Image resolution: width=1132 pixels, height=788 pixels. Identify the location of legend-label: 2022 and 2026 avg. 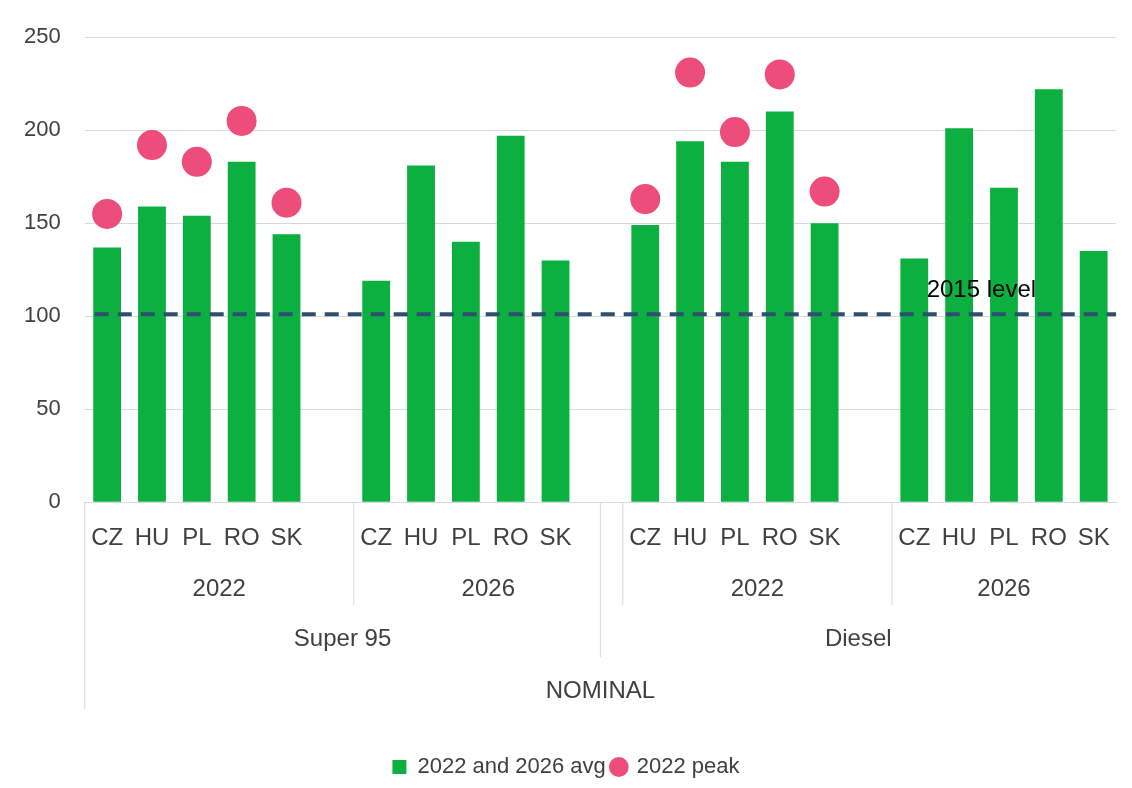
(511, 766).